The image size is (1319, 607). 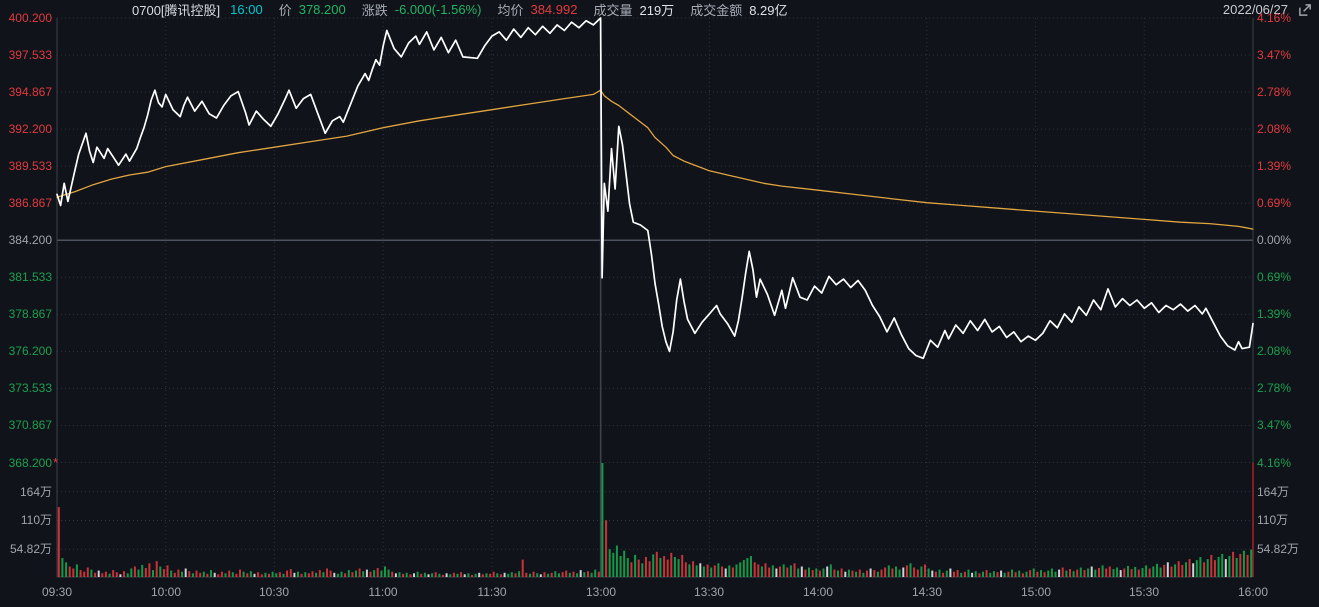 I want to click on price-axis-label: 392.200, so click(x=30, y=129).